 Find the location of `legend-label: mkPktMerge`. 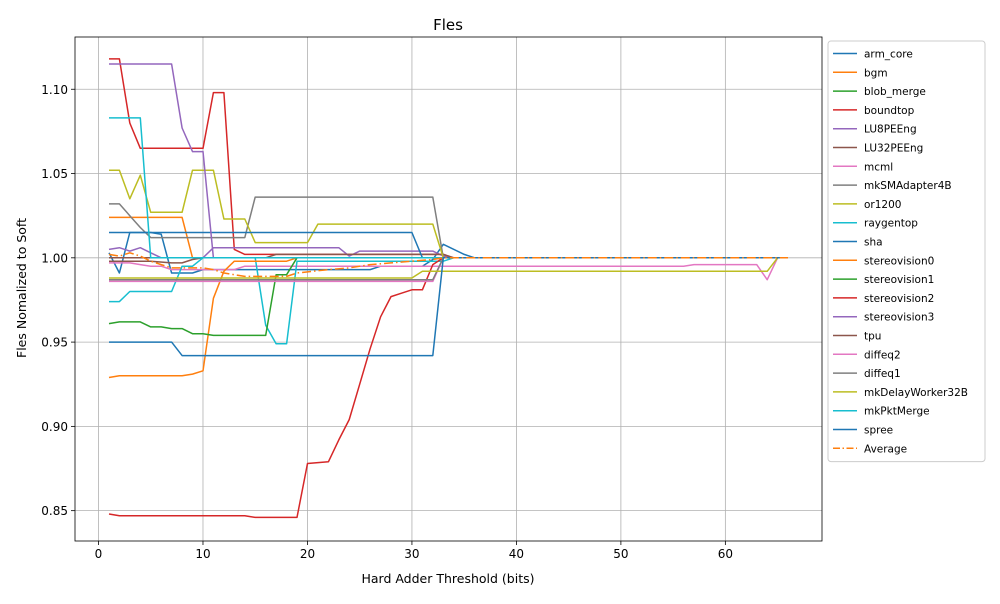

legend-label: mkPktMerge is located at coordinates (897, 412).